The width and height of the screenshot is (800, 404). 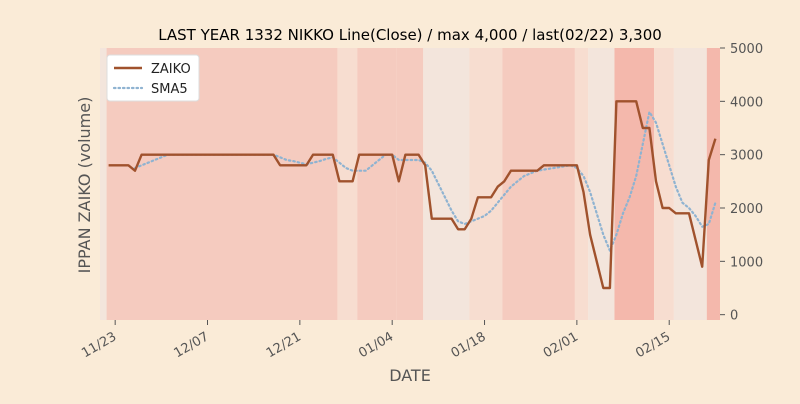 What do you see at coordinates (84, 185) in the screenshot?
I see `y-axis-label: IPPAN ZAIKO (volume)` at bounding box center [84, 185].